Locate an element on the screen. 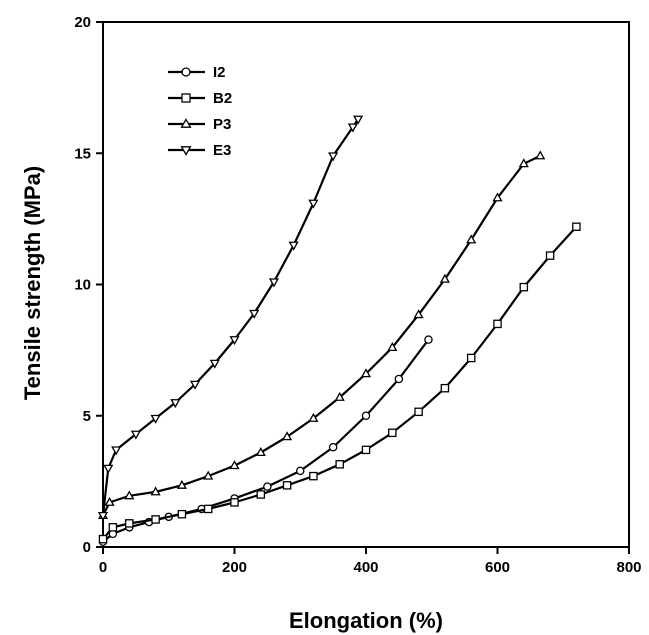 This screenshot has height=635, width=649. legend-label: I2 is located at coordinates (219, 72).